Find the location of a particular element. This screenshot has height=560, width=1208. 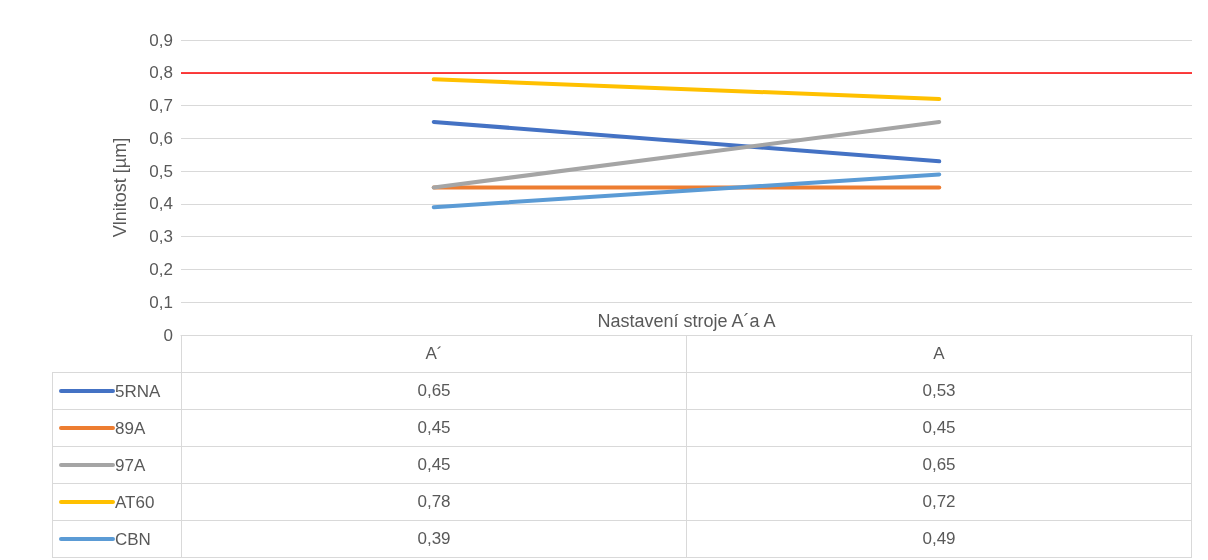

data-label: 0,53 is located at coordinates (939, 391).